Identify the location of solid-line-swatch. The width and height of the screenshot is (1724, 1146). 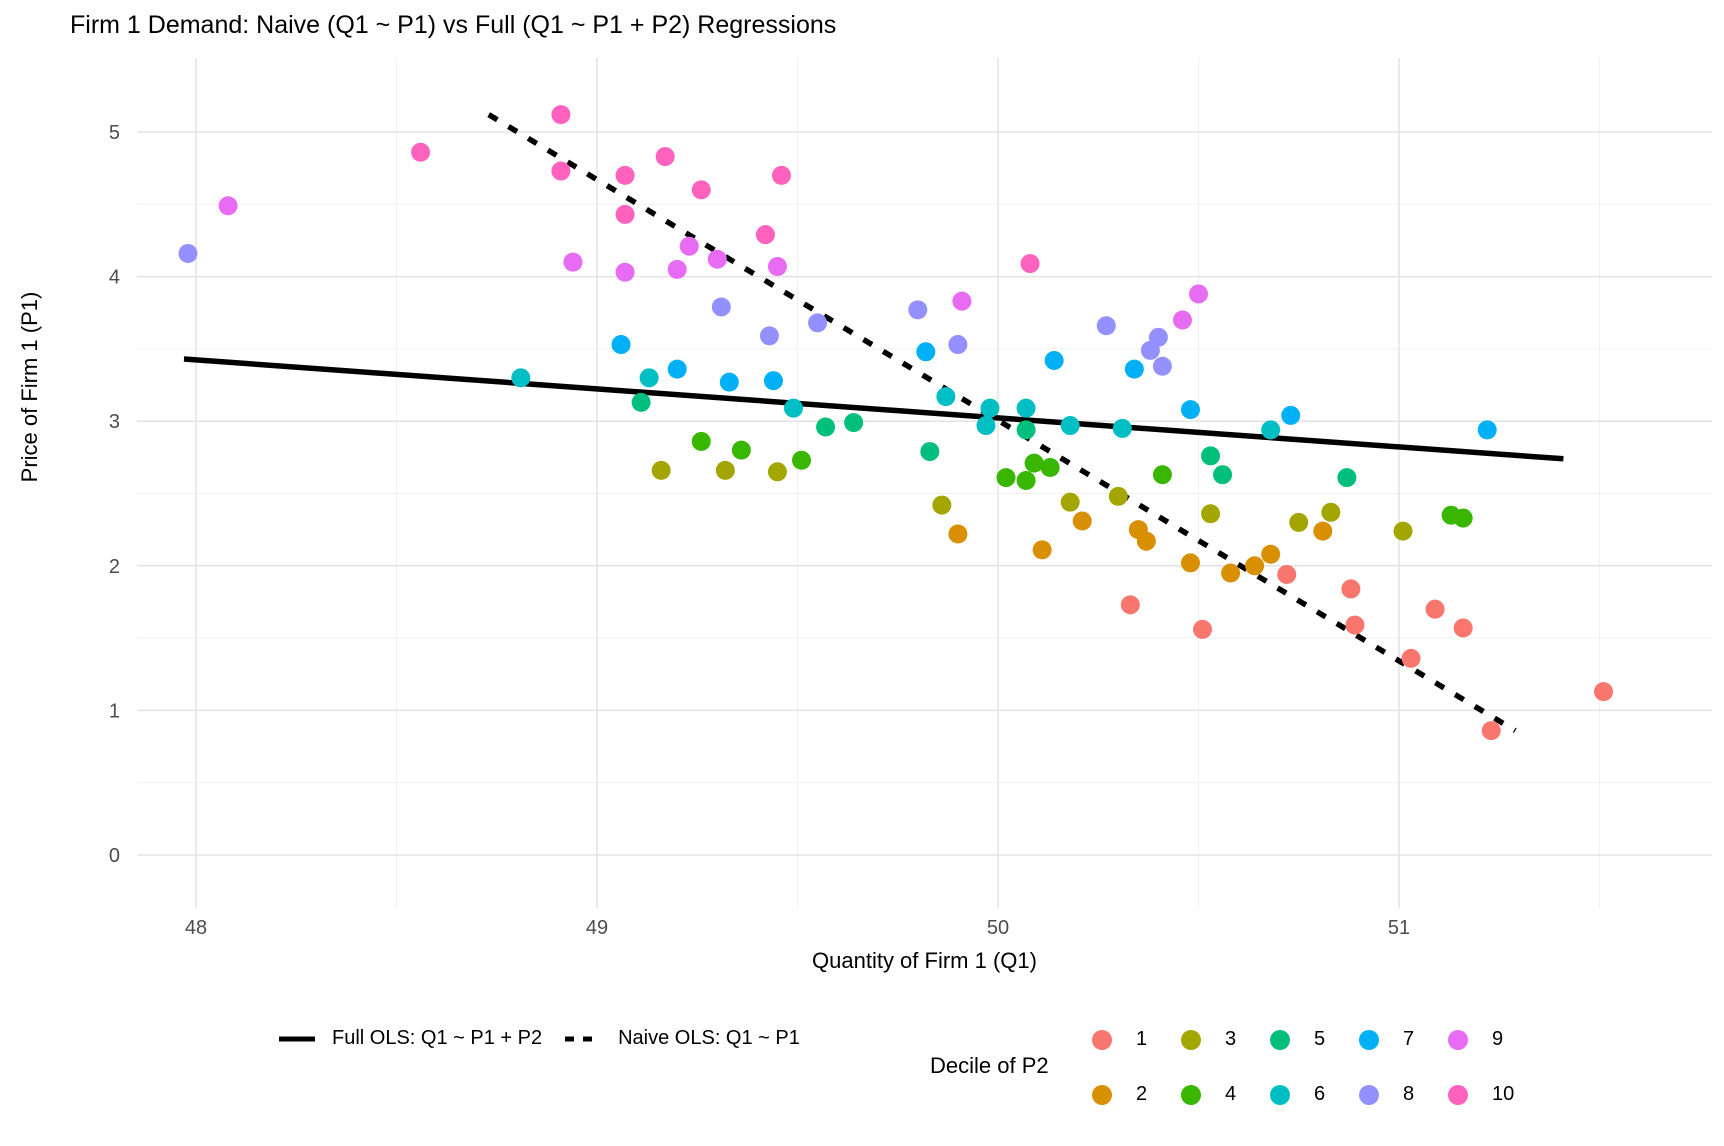
(297, 1038).